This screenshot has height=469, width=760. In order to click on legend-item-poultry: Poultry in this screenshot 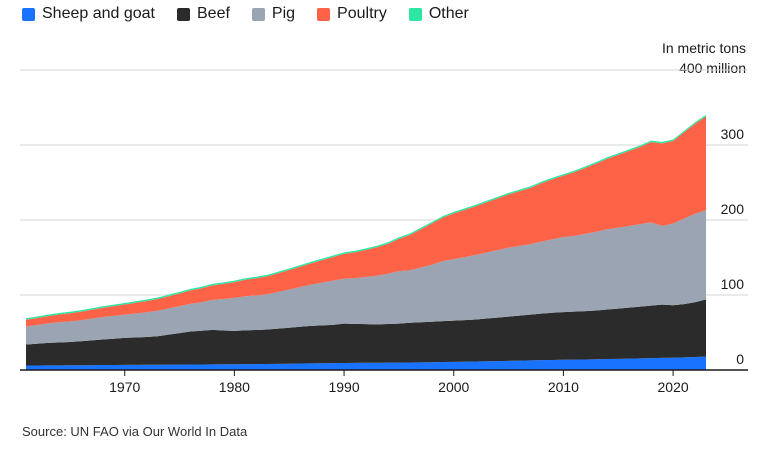, I will do `click(352, 14)`.